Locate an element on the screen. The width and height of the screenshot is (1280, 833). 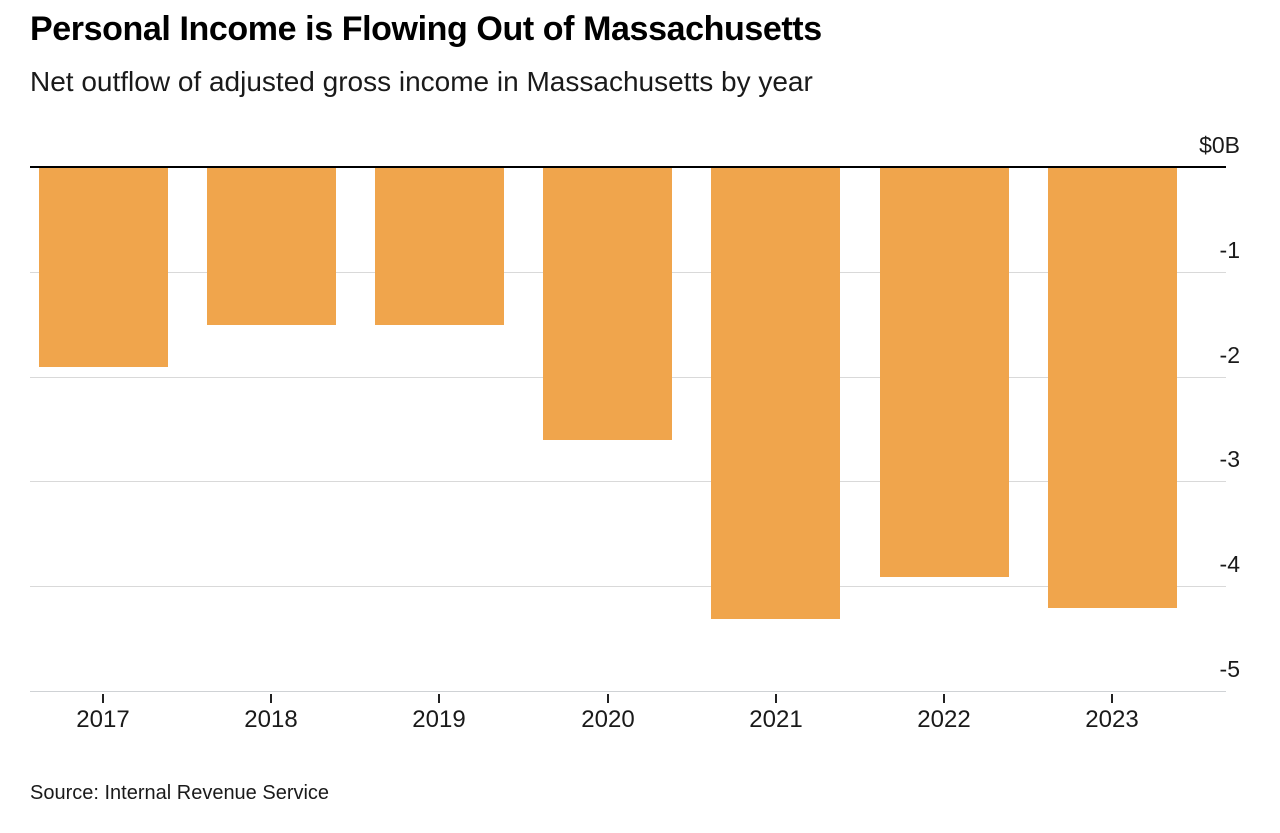
bar-2021 is located at coordinates (775, 393).